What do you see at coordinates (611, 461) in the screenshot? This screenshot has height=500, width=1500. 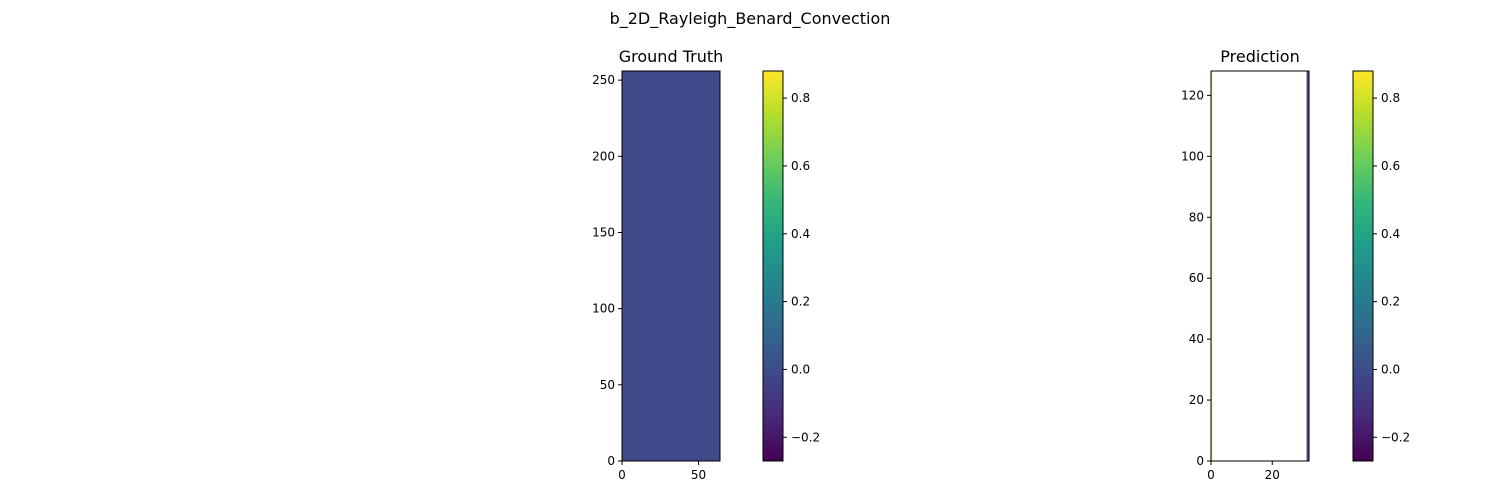 I see `ground-truth-ytick-label: 0` at bounding box center [611, 461].